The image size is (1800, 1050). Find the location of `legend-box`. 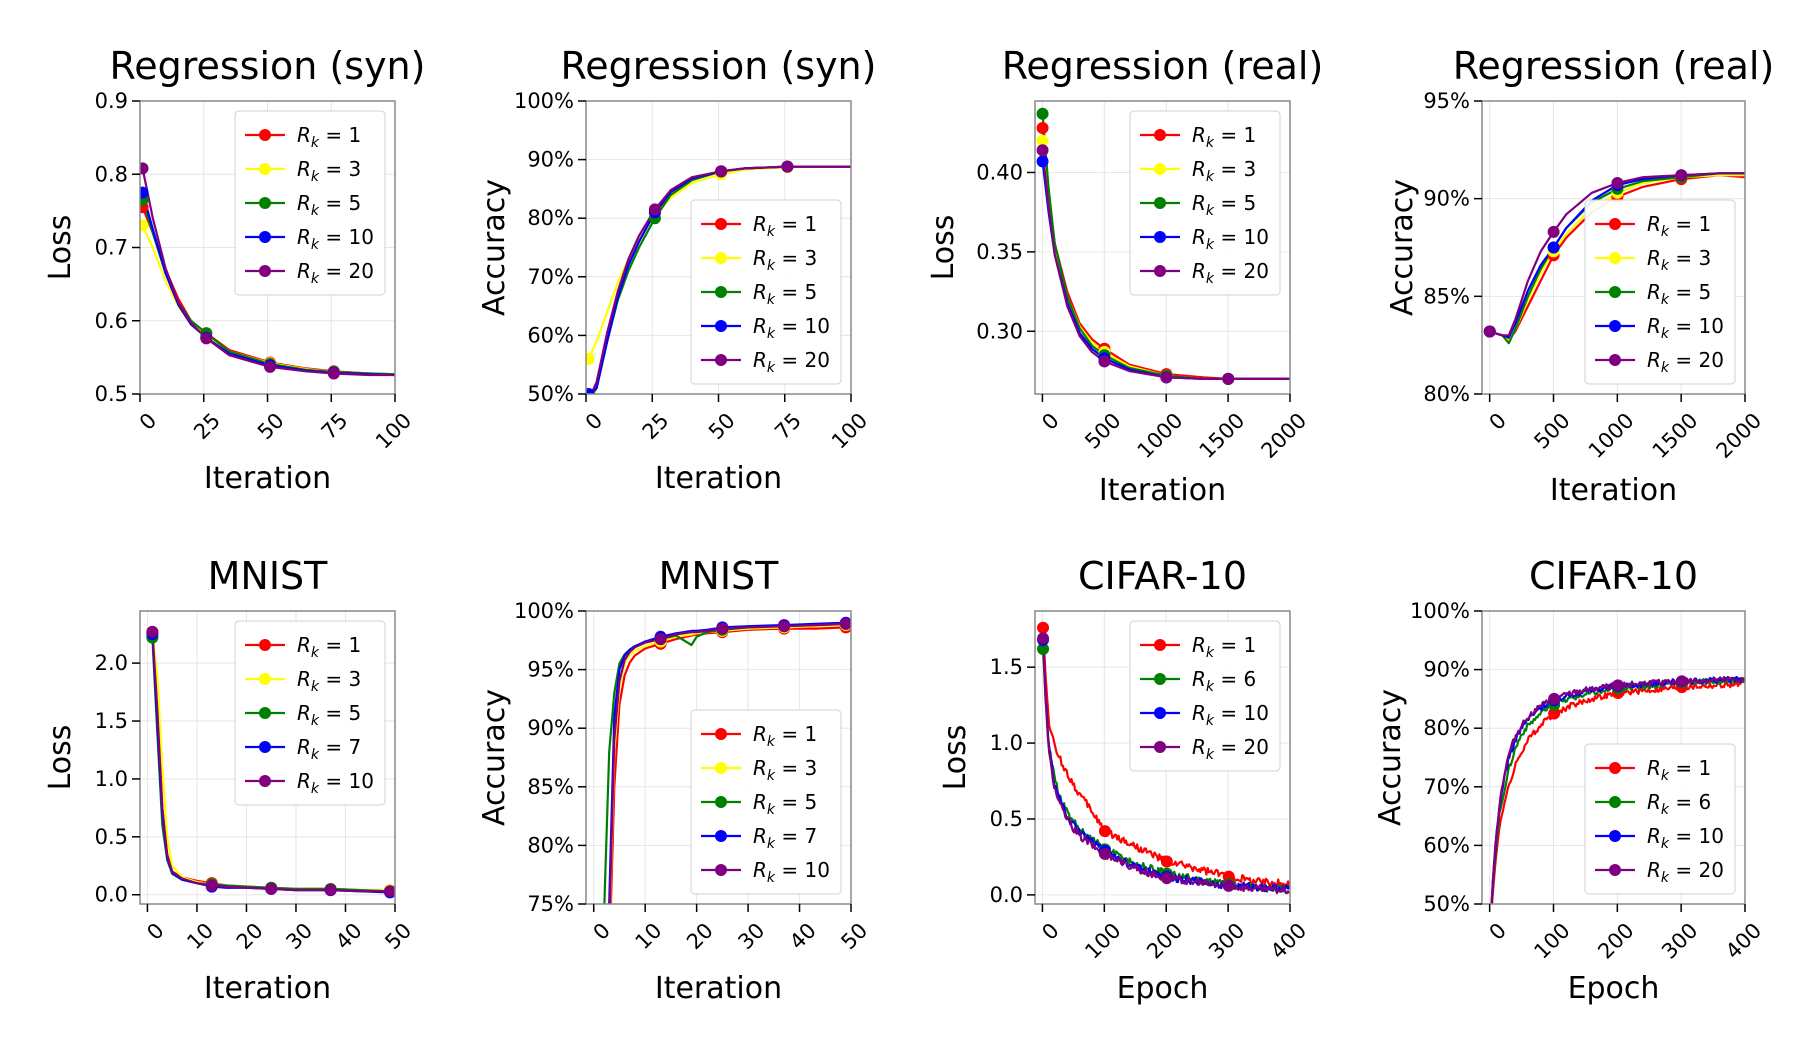

legend-box is located at coordinates (1660, 819).